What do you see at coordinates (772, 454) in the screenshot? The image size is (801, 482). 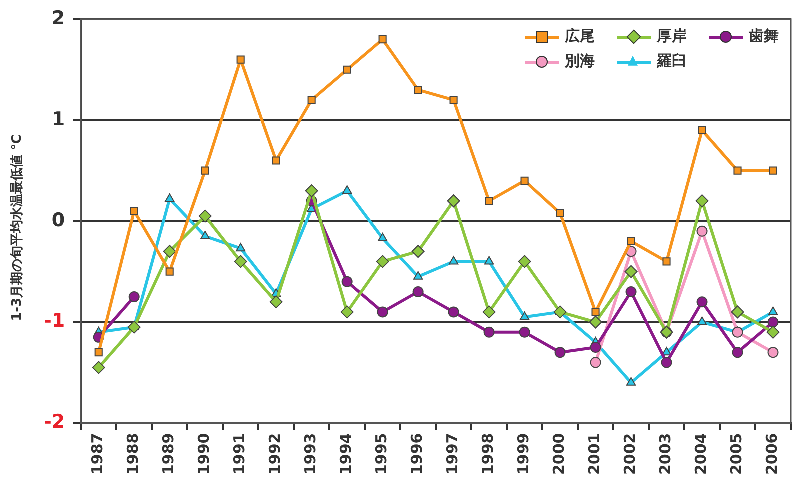 I see `x-tick-label: 2006` at bounding box center [772, 454].